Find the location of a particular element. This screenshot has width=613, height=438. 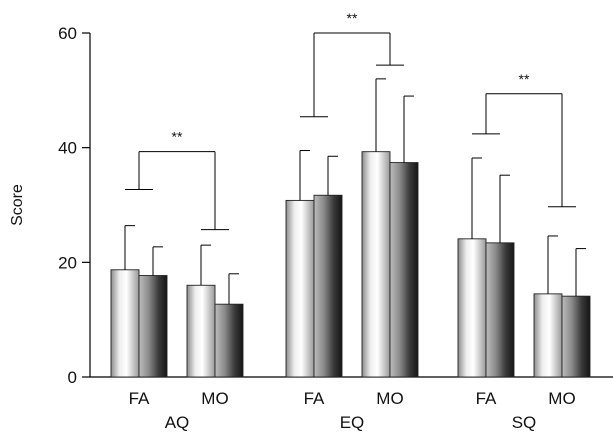

x-group-label: SQ is located at coordinates (524, 422).